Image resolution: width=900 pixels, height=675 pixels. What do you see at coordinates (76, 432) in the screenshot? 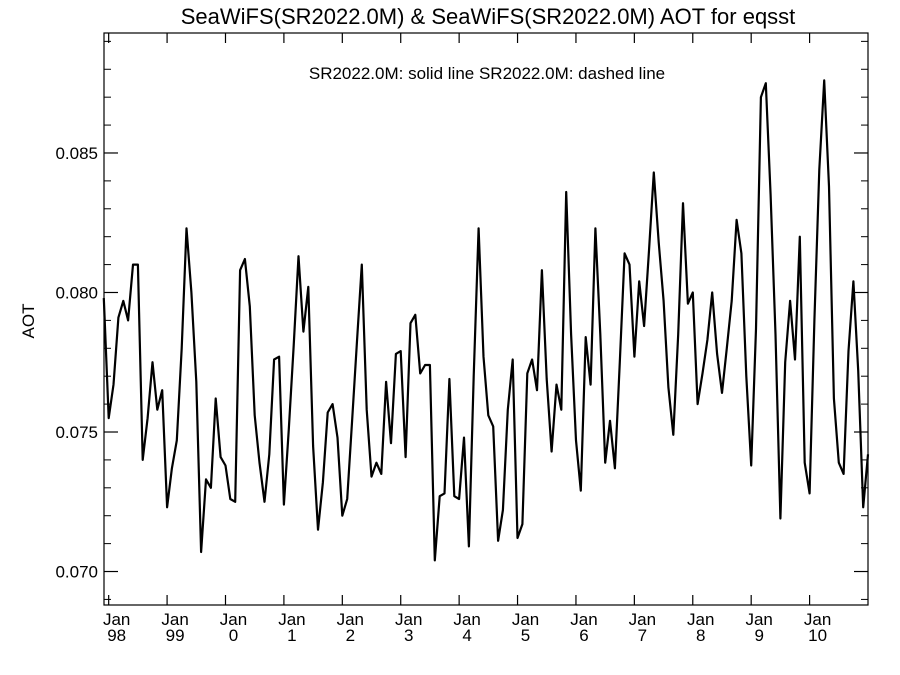
I see `y-tick-label: 0.075` at bounding box center [76, 432].